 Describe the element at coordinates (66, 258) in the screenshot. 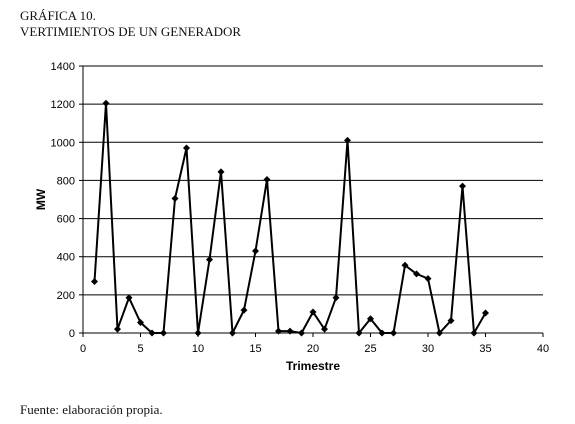

I see `y-tick-label: 400` at that location.